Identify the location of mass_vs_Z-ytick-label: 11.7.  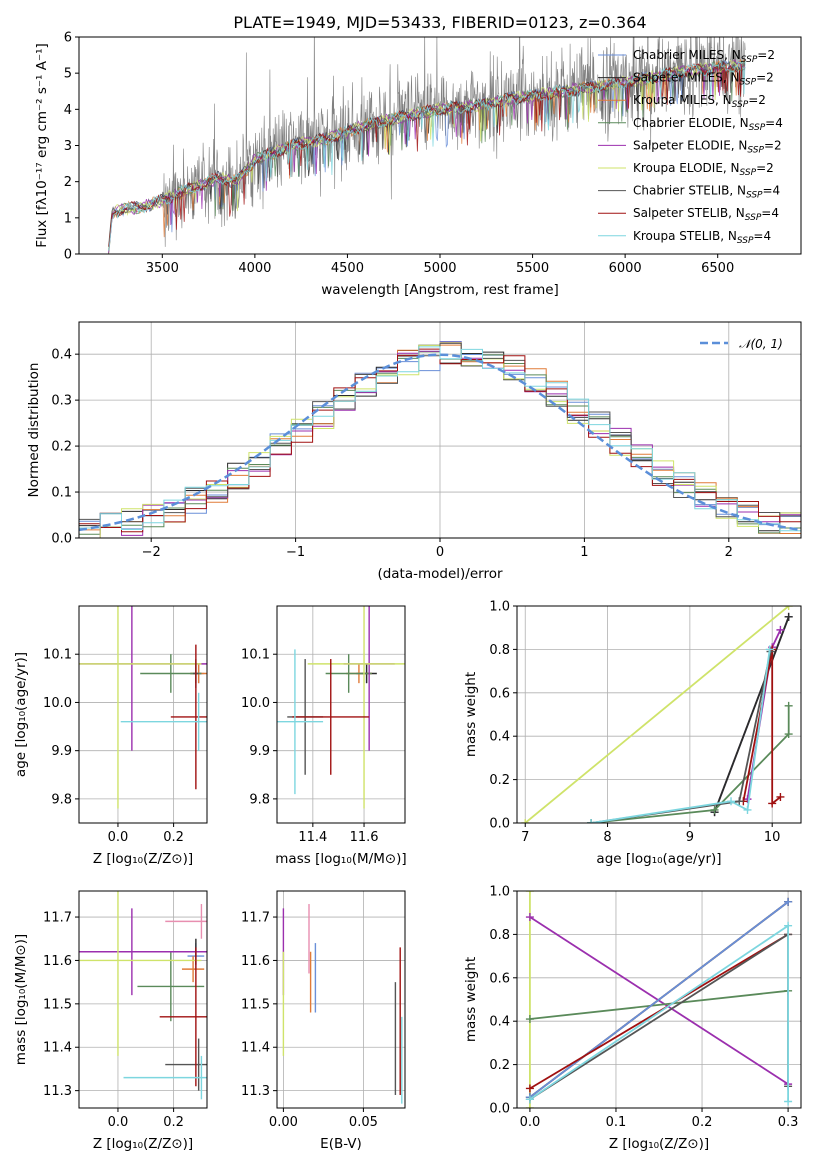
(57, 918).